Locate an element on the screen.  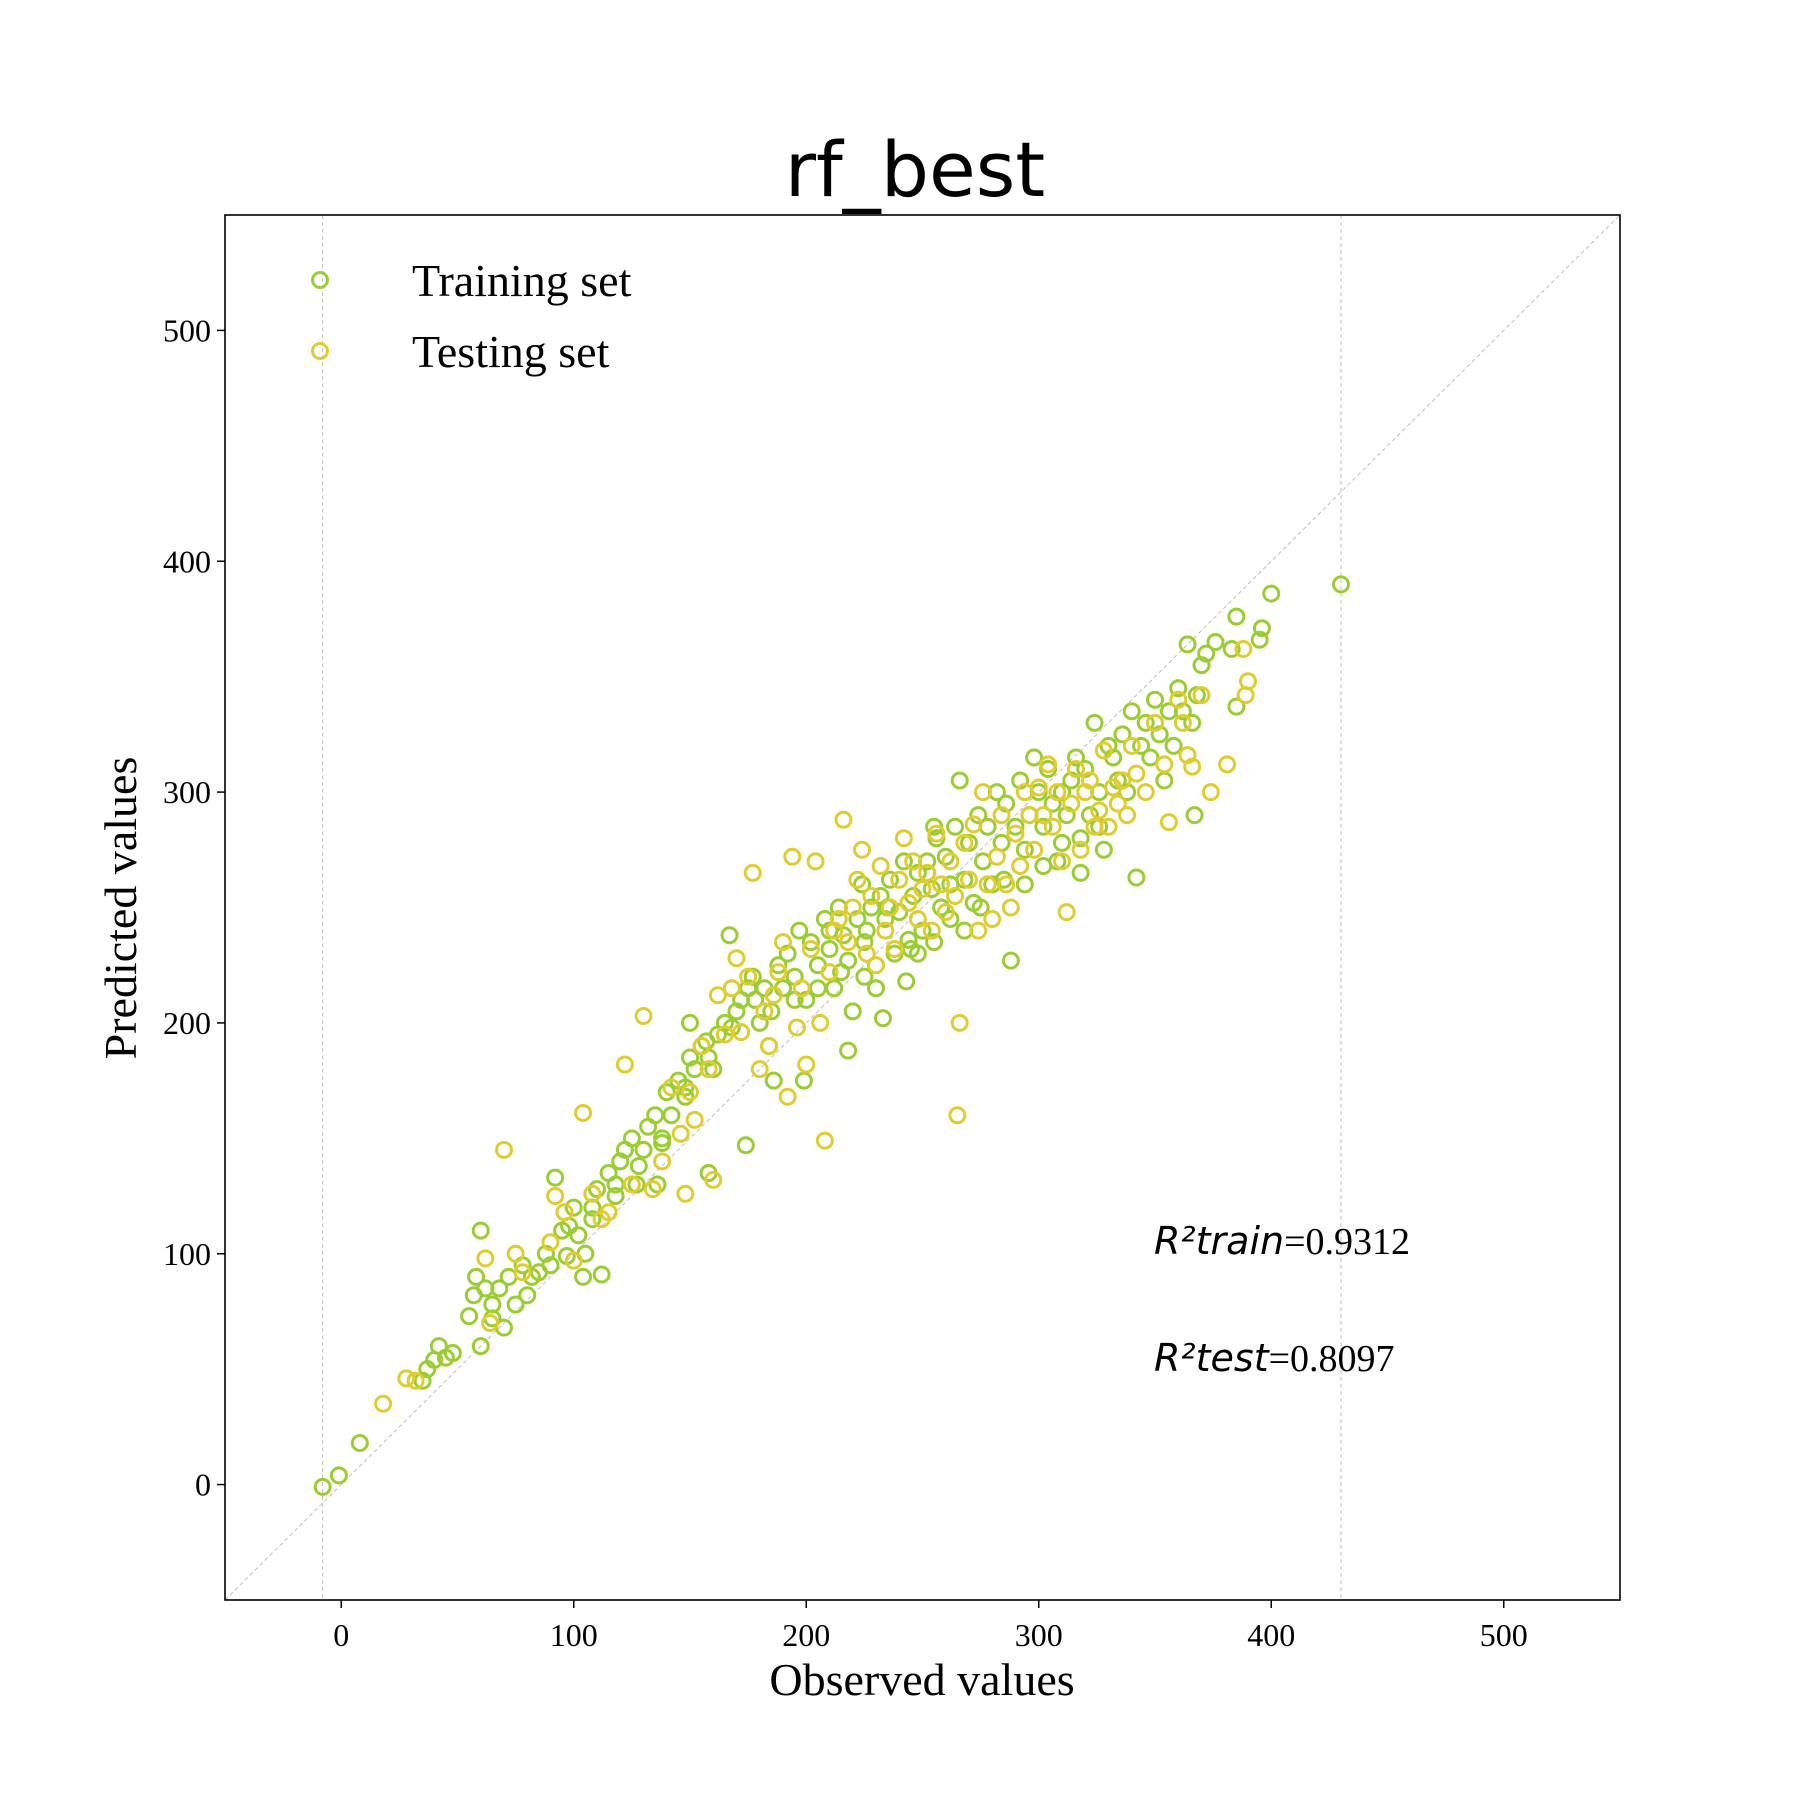
legend-label-training: Training set is located at coordinates (522, 280).